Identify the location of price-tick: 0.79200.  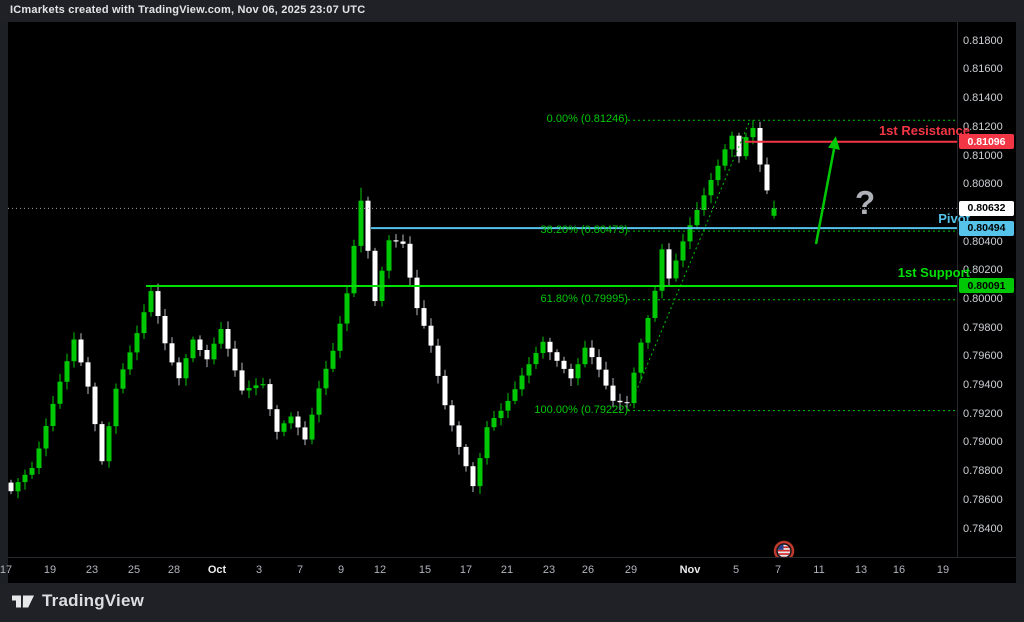
(983, 413).